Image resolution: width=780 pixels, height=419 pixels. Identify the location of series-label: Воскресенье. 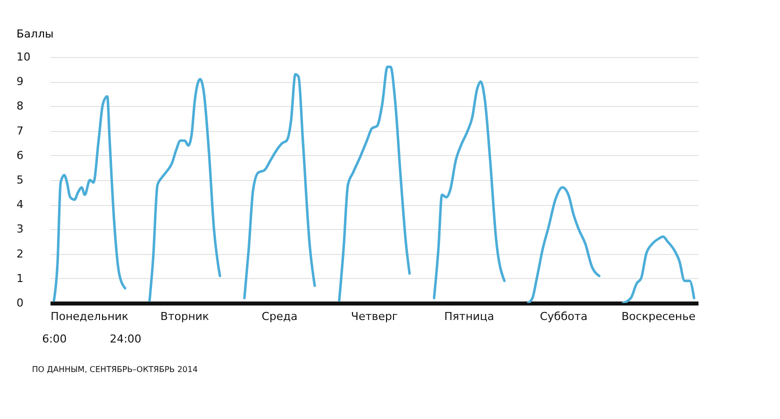
(658, 316).